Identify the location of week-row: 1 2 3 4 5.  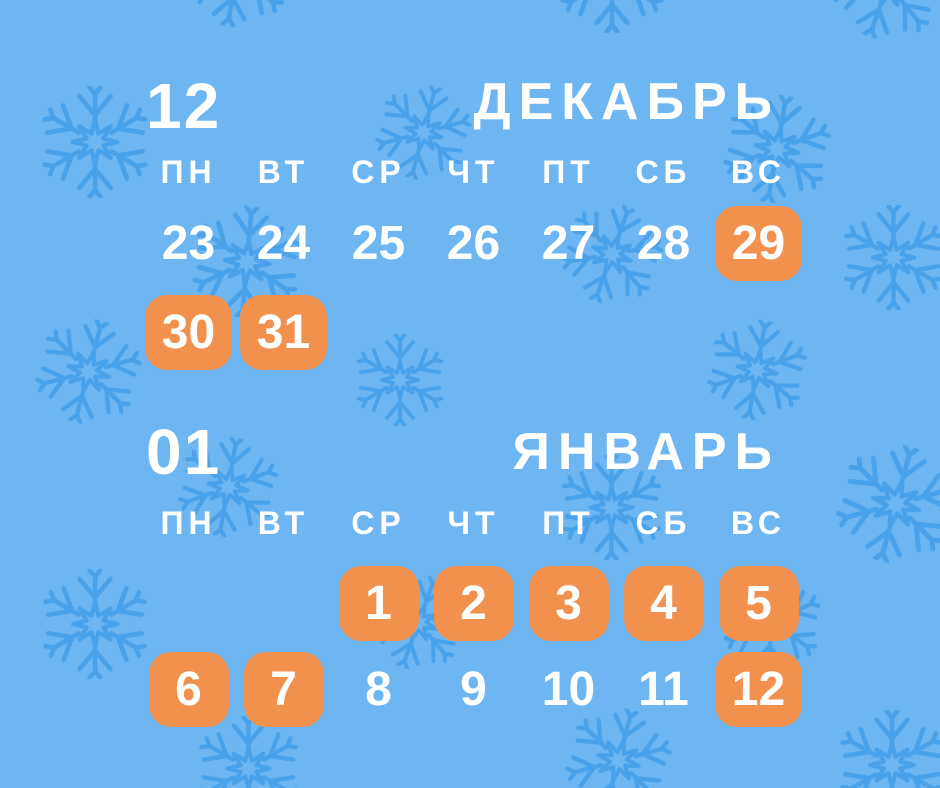
(473, 603).